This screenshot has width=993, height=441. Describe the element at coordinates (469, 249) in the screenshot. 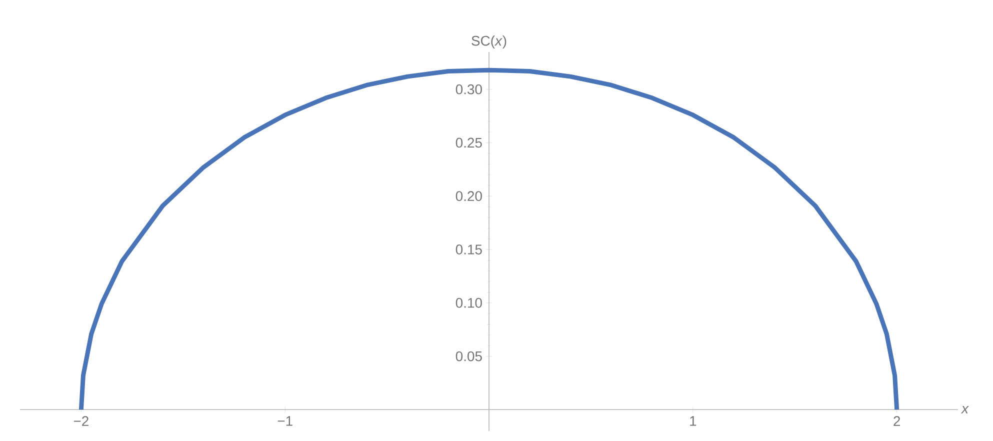

I see `y-tick-label: 0.15` at that location.